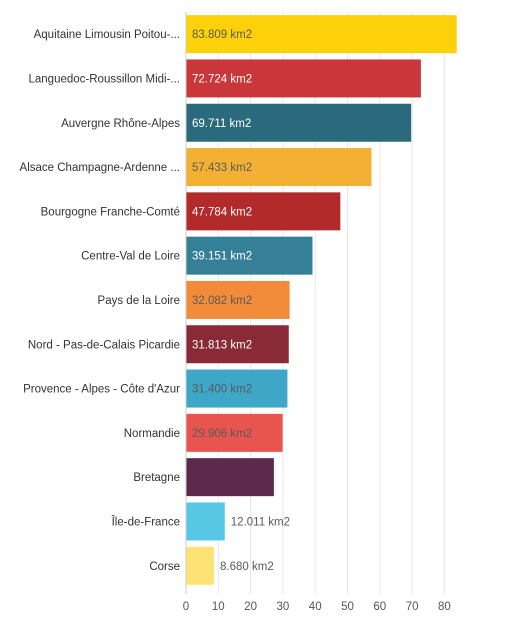 The width and height of the screenshot is (507, 627). I want to click on x-tick-label: 80, so click(444, 607).